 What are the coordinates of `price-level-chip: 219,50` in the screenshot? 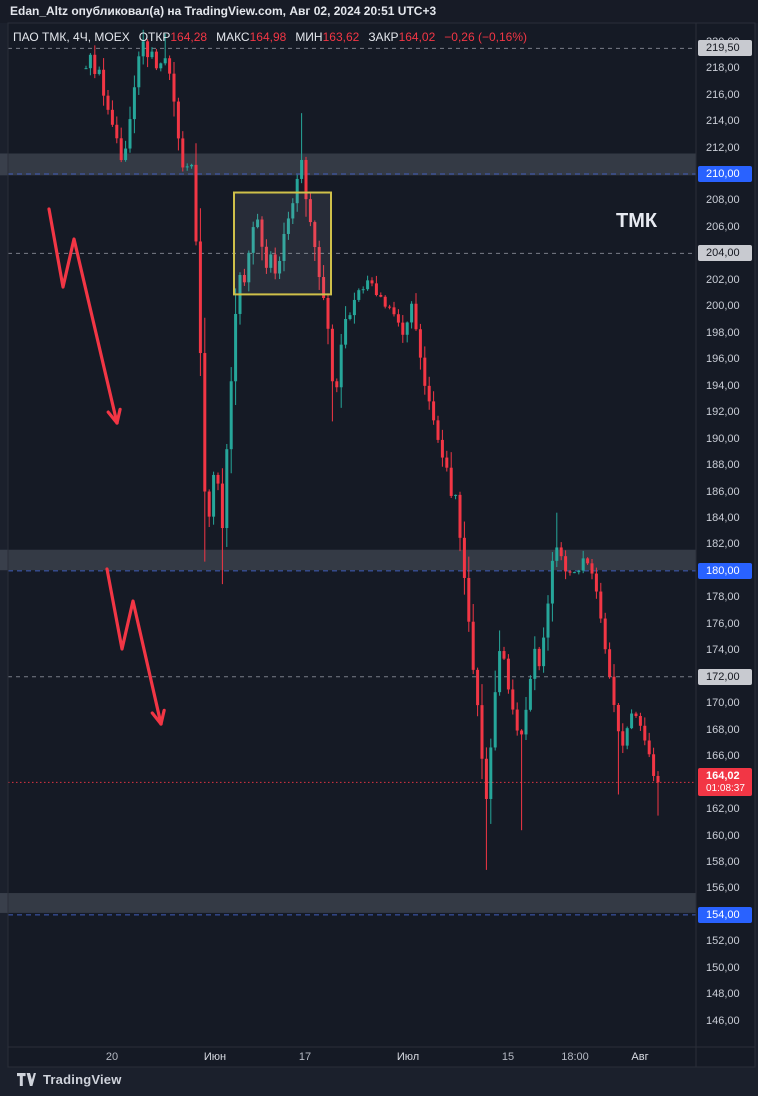 It's located at (725, 48).